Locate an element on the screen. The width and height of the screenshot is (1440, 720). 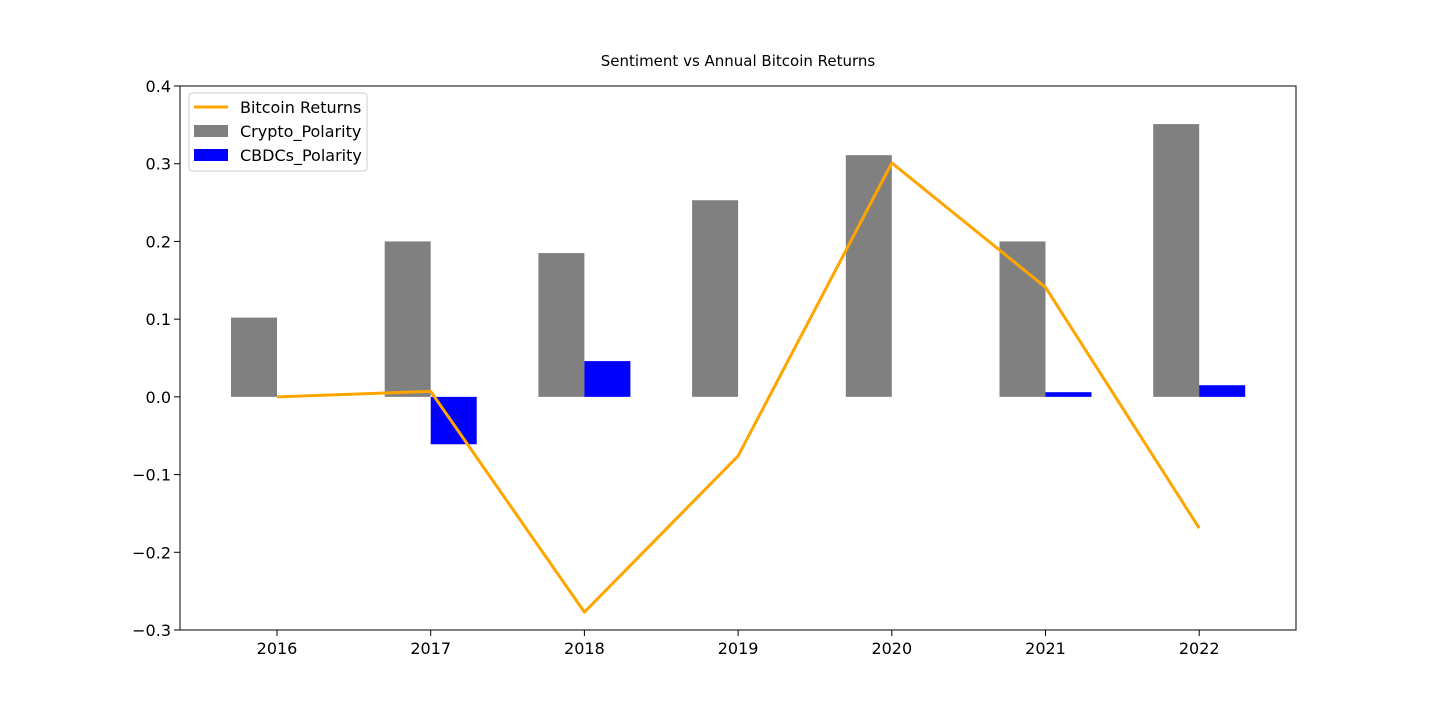
x-tick-label: 2017 is located at coordinates (430, 648).